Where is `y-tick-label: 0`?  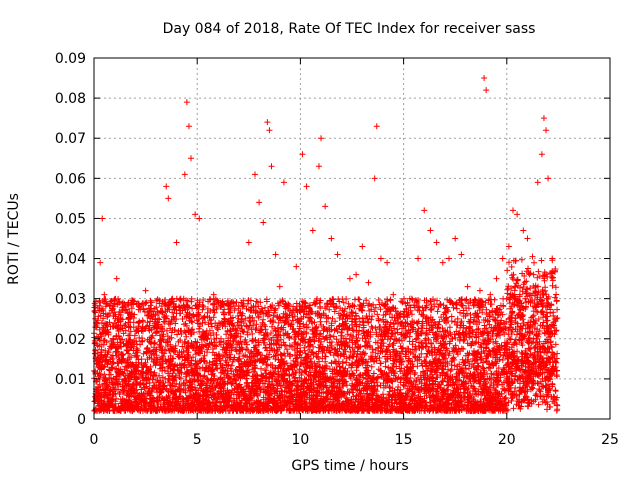
y-tick-label: 0 is located at coordinates (81, 420).